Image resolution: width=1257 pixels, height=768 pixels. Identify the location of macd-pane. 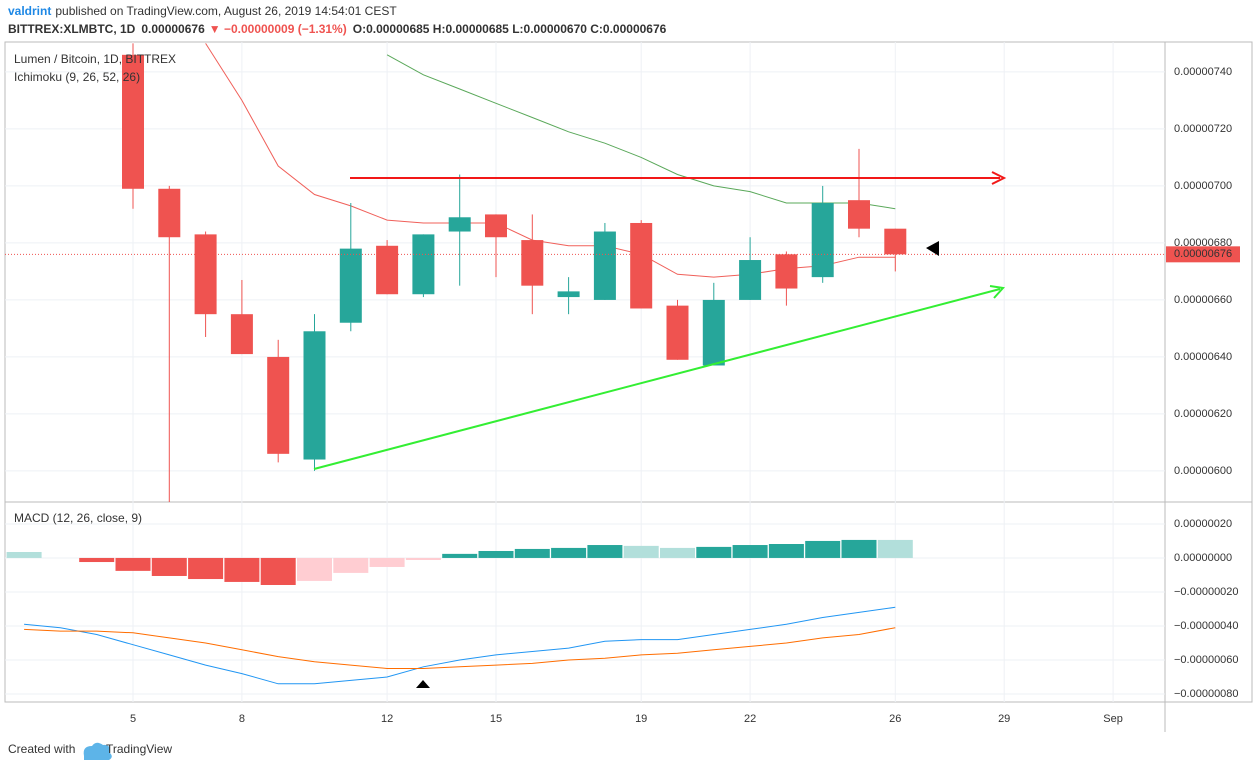
(459, 612).